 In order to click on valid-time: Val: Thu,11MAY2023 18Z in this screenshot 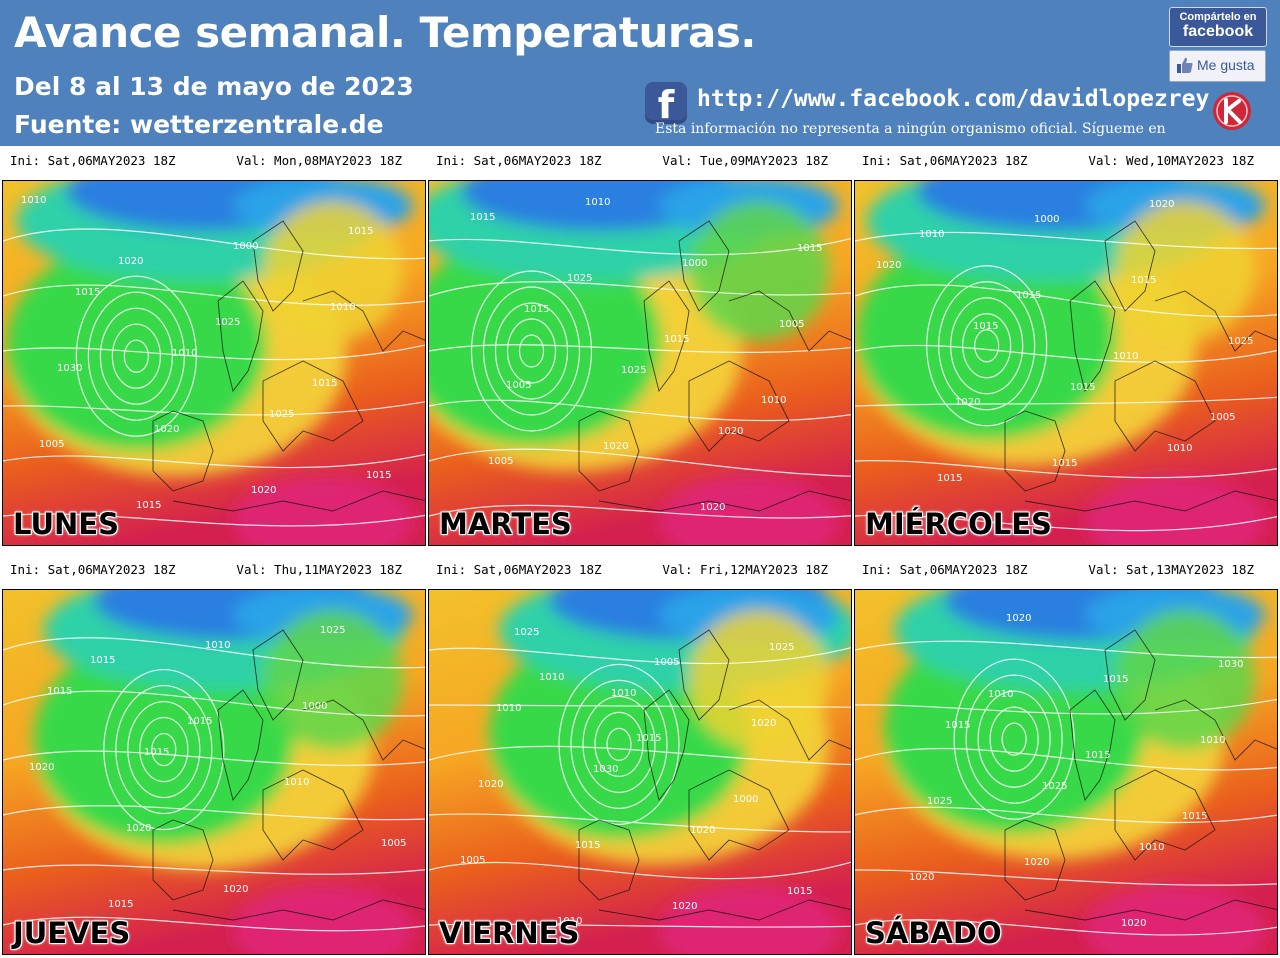, I will do `click(319, 569)`.